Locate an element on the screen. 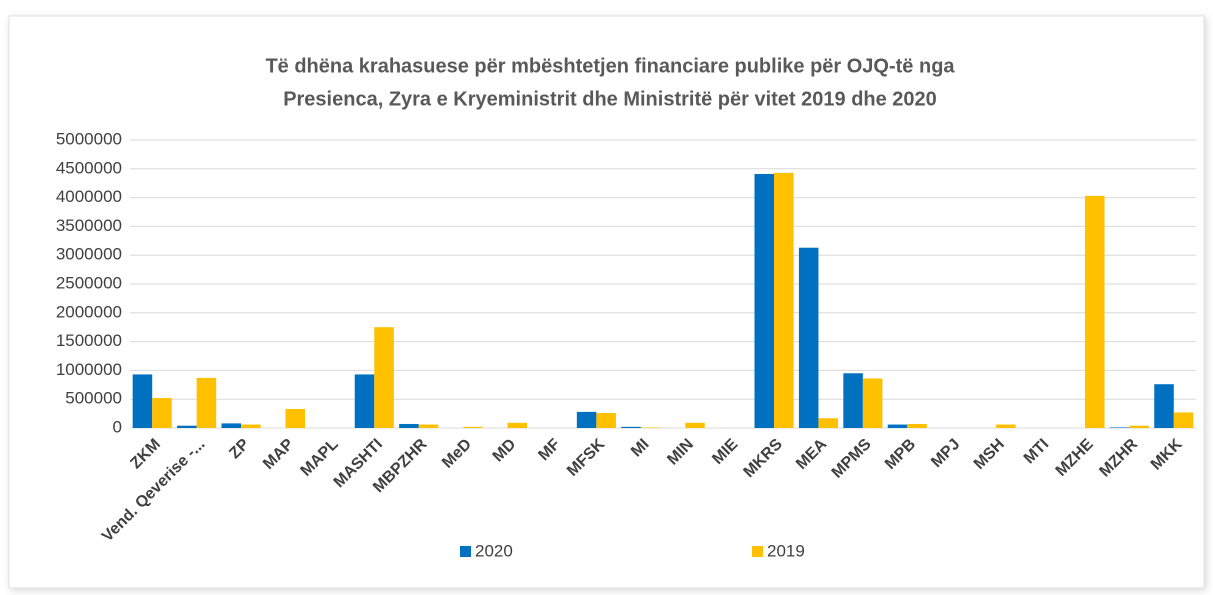  y-tick-label: 0 is located at coordinates (117, 426).